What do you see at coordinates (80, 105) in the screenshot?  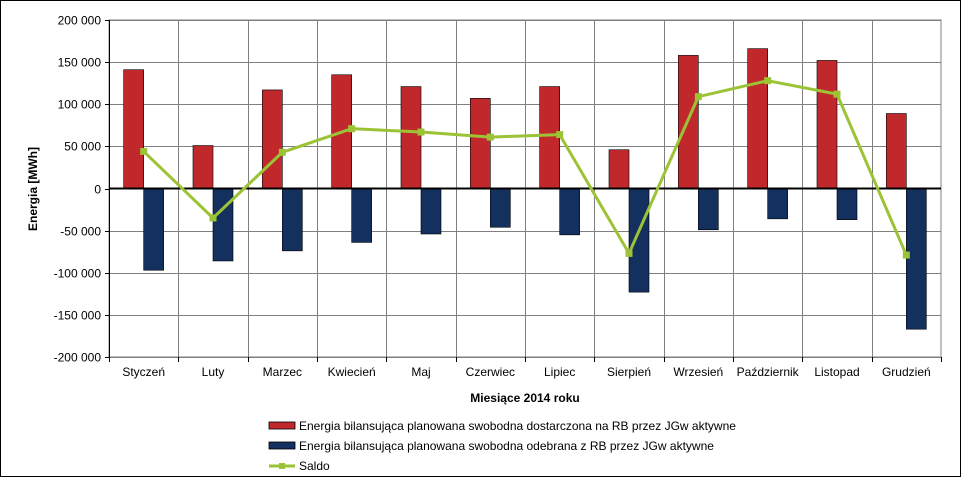 I see `y-tick-label: 100 000` at bounding box center [80, 105].